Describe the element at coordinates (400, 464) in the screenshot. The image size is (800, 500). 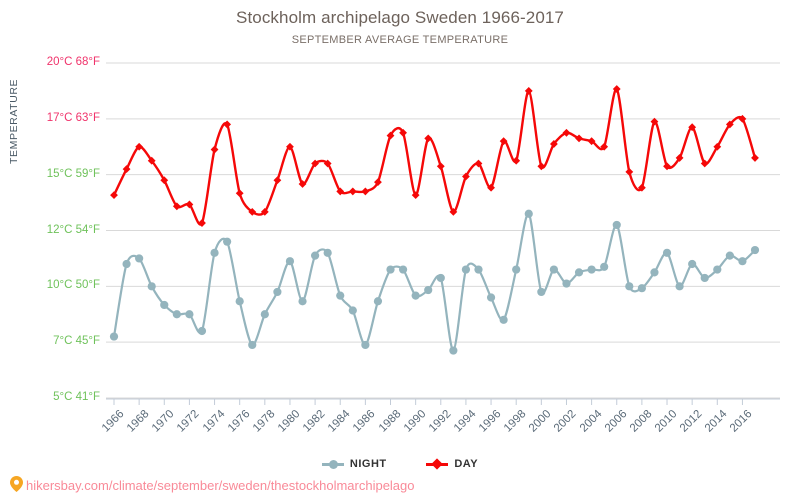
I see `chart-legend: NIGHT DAY` at that location.